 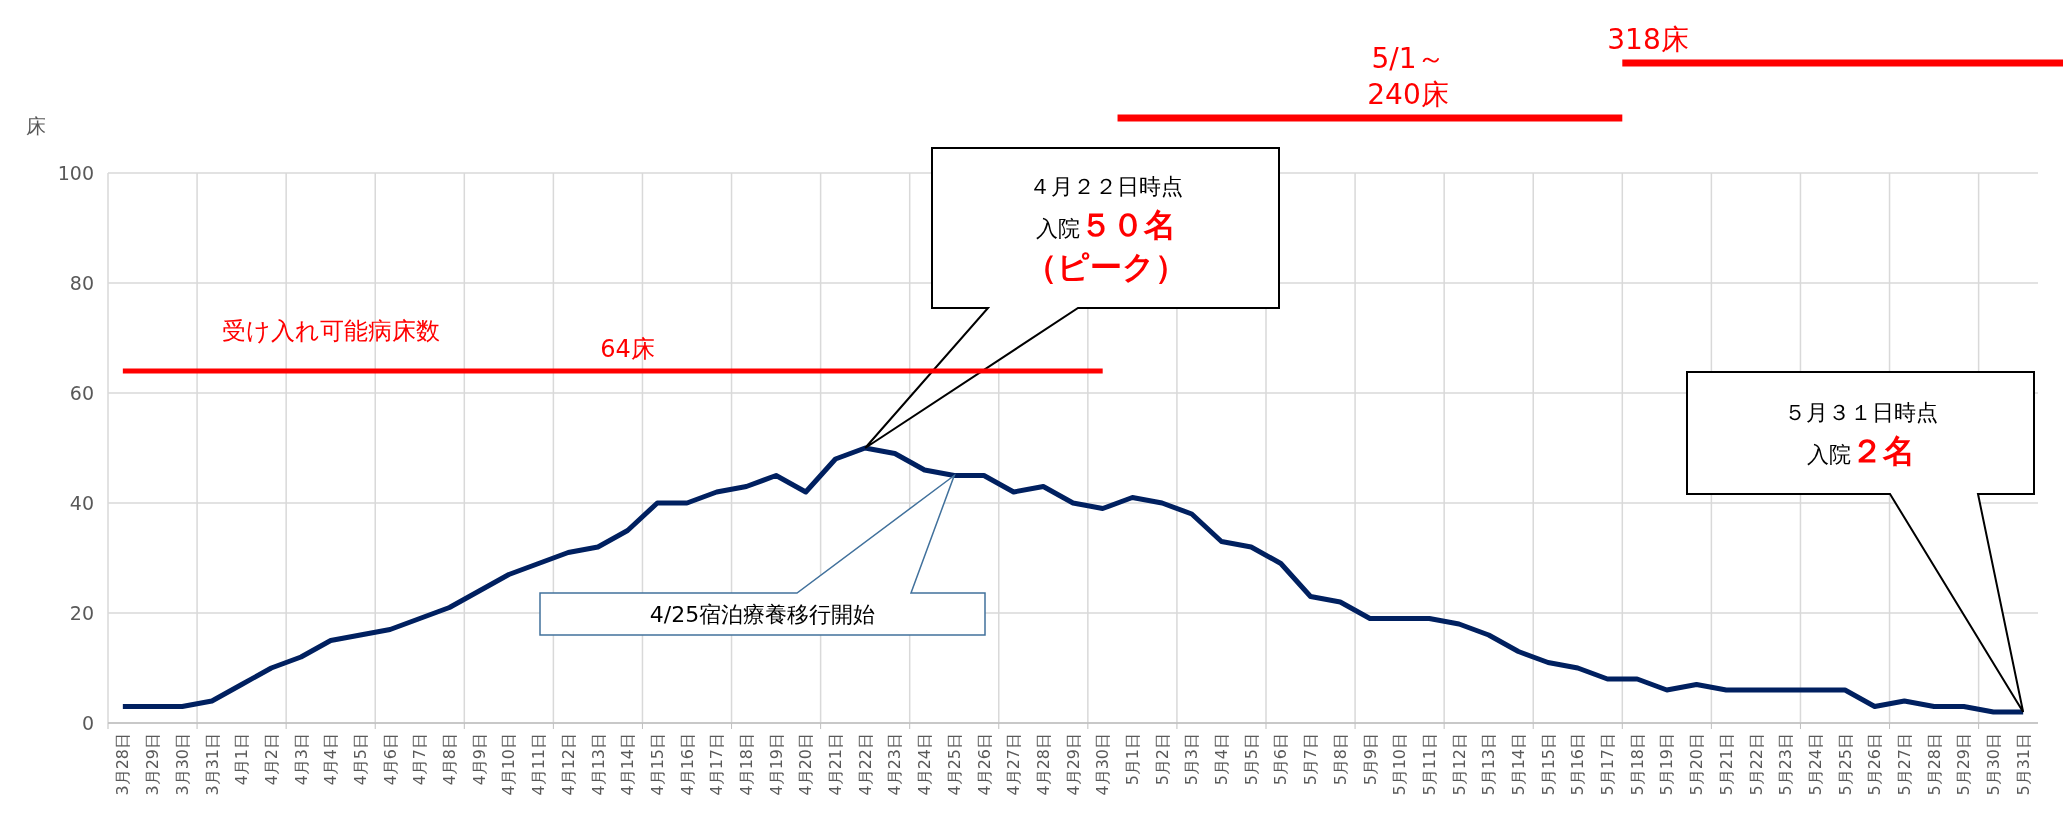 What do you see at coordinates (1934, 764) in the screenshot?
I see `x-tick-label: 5月28日` at bounding box center [1934, 764].